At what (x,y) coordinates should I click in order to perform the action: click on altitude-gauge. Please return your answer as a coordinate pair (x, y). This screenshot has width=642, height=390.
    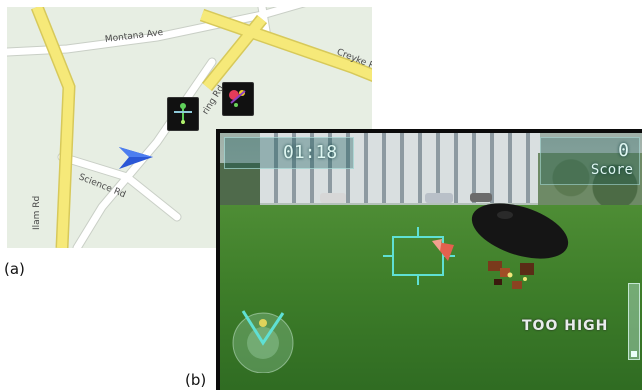
    Looking at the image, I should click on (634, 321).